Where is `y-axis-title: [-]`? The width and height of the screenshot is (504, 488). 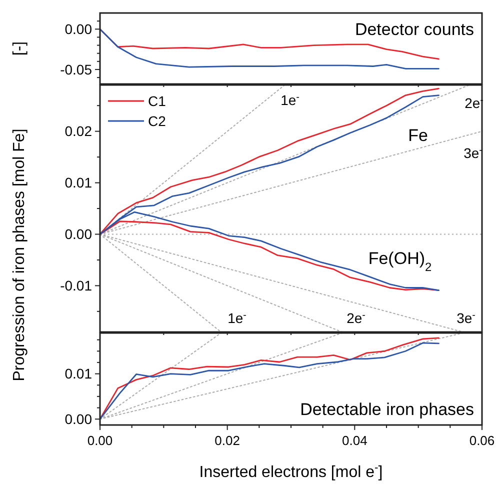 y-axis-title: [-] is located at coordinates (19, 48).